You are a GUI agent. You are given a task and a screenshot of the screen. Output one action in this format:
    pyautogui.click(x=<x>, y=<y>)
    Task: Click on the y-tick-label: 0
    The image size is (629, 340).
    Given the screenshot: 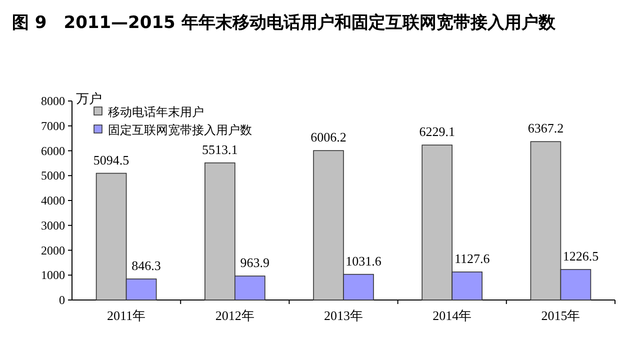 What is the action you would take?
    pyautogui.click(x=62, y=300)
    